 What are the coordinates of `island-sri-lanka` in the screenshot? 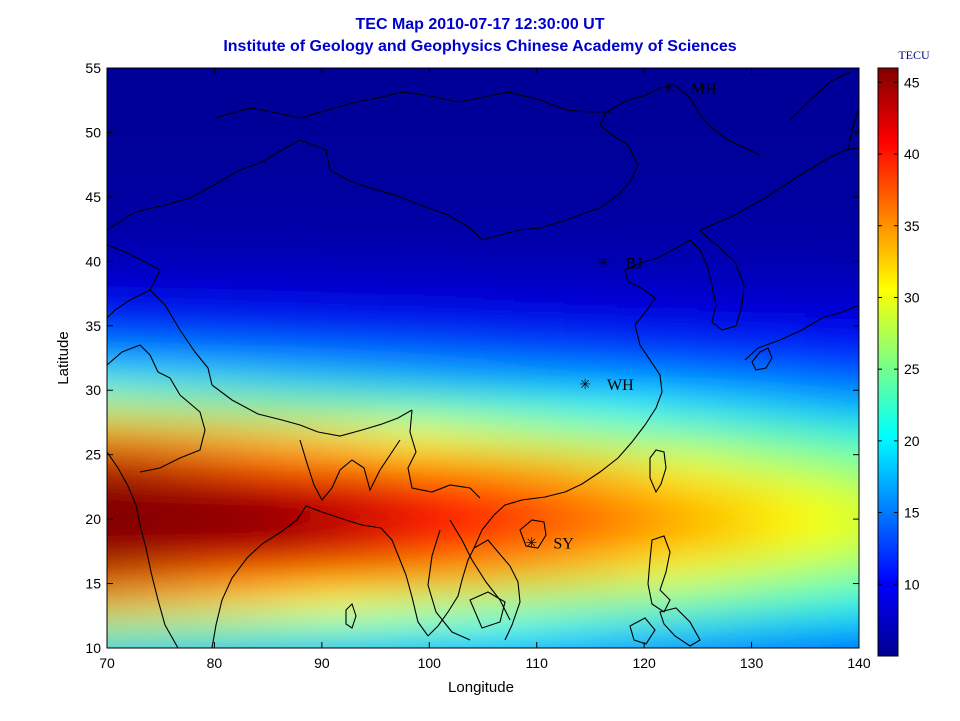 It's located at (351, 615).